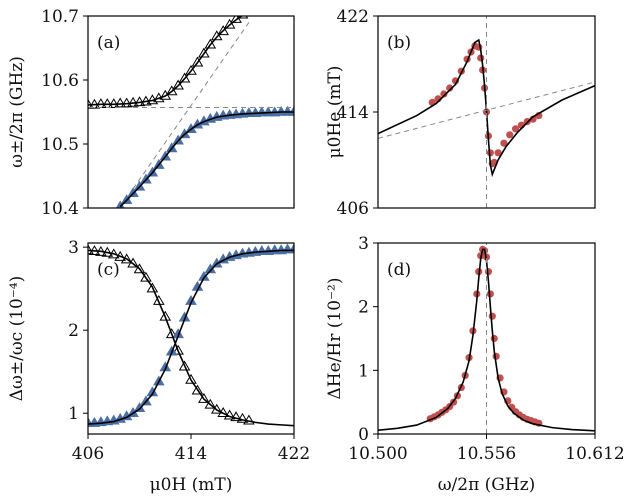 This screenshot has width=632, height=501. Describe the element at coordinates (108, 270) in the screenshot. I see `panel-label: (c)` at that location.